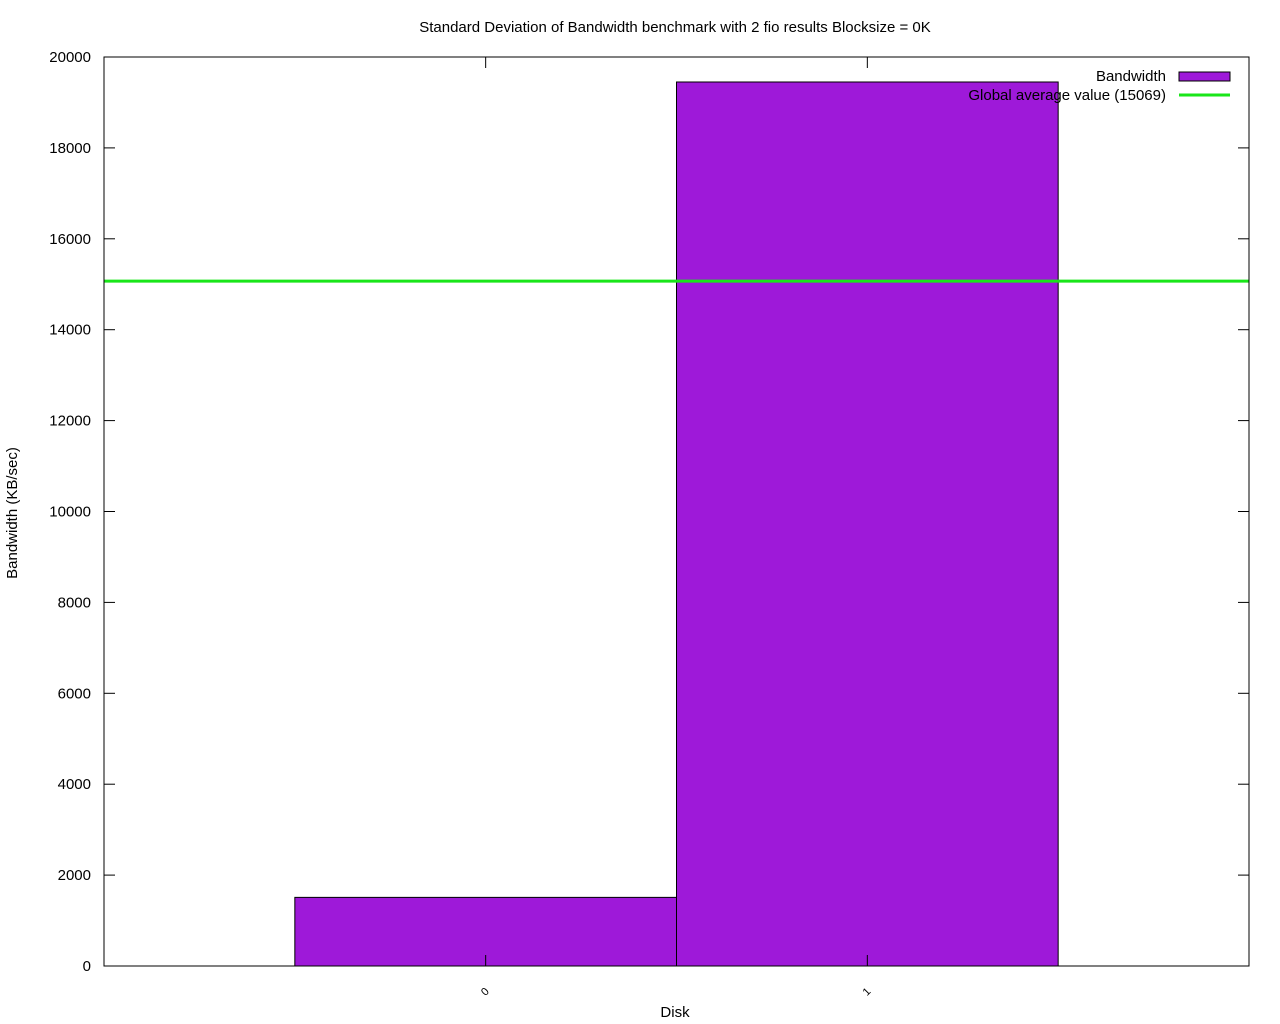 The width and height of the screenshot is (1280, 1024). What do you see at coordinates (74, 693) in the screenshot?
I see `y-tick-label: 6000` at bounding box center [74, 693].